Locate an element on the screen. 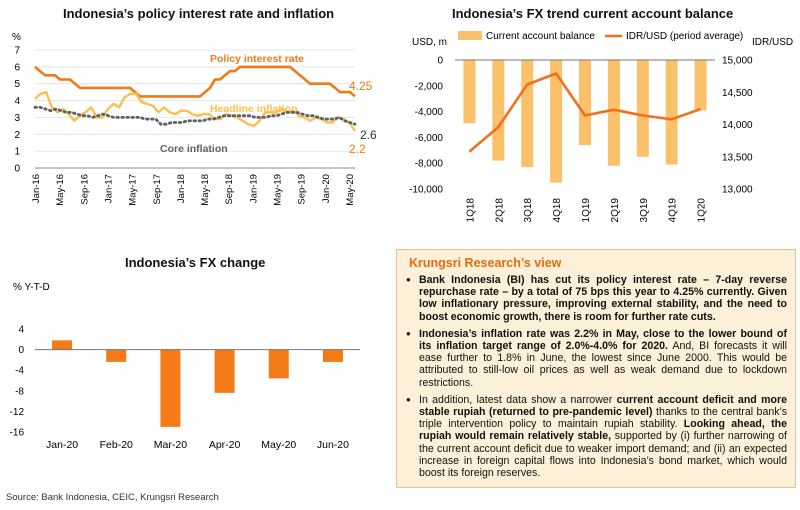  series-line-policy-rate is located at coordinates (195, 81).